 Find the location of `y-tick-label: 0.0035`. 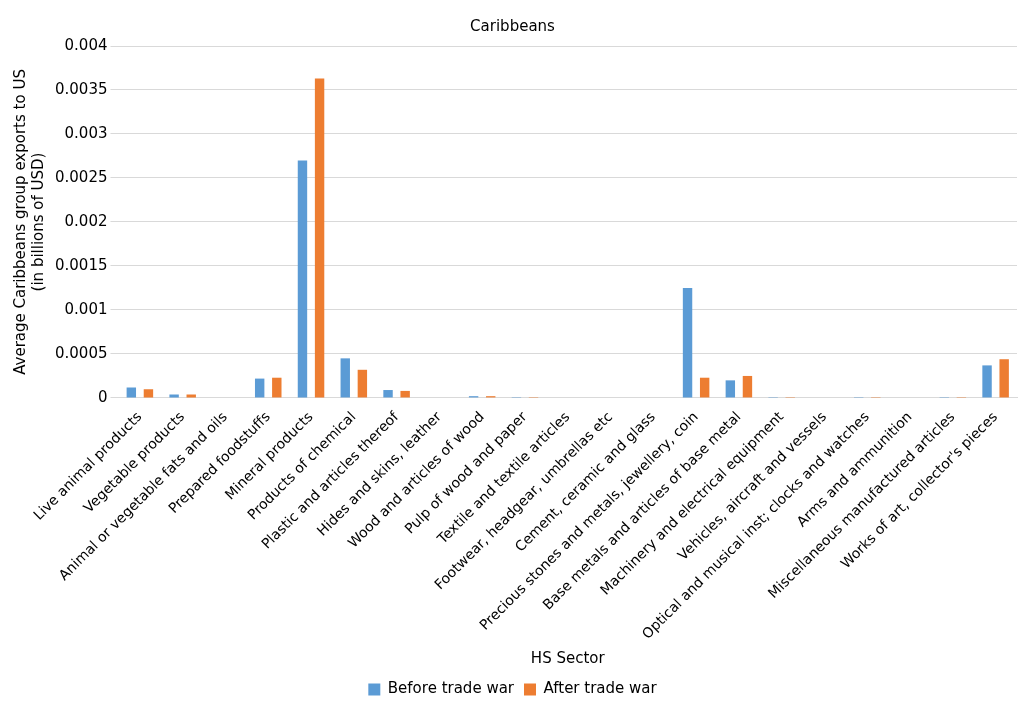

y-tick-label: 0.0035 is located at coordinates (81, 88).